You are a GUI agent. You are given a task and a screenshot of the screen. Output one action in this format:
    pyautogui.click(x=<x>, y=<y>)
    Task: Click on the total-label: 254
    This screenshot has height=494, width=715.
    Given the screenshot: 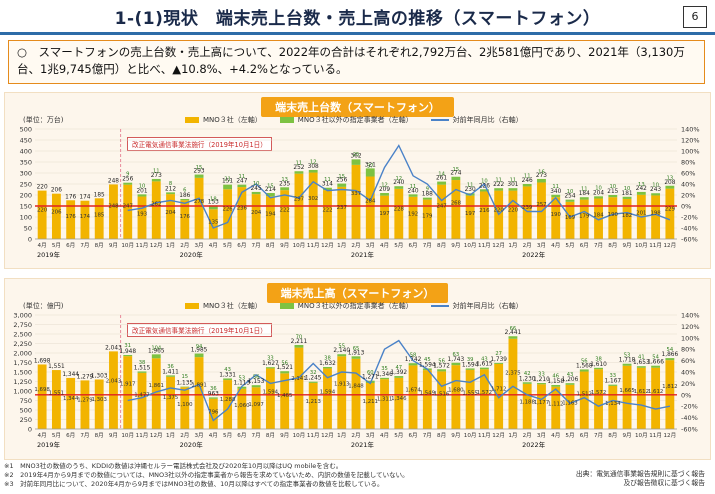 What is the action you would take?
    pyautogui.click(x=569, y=197)
    